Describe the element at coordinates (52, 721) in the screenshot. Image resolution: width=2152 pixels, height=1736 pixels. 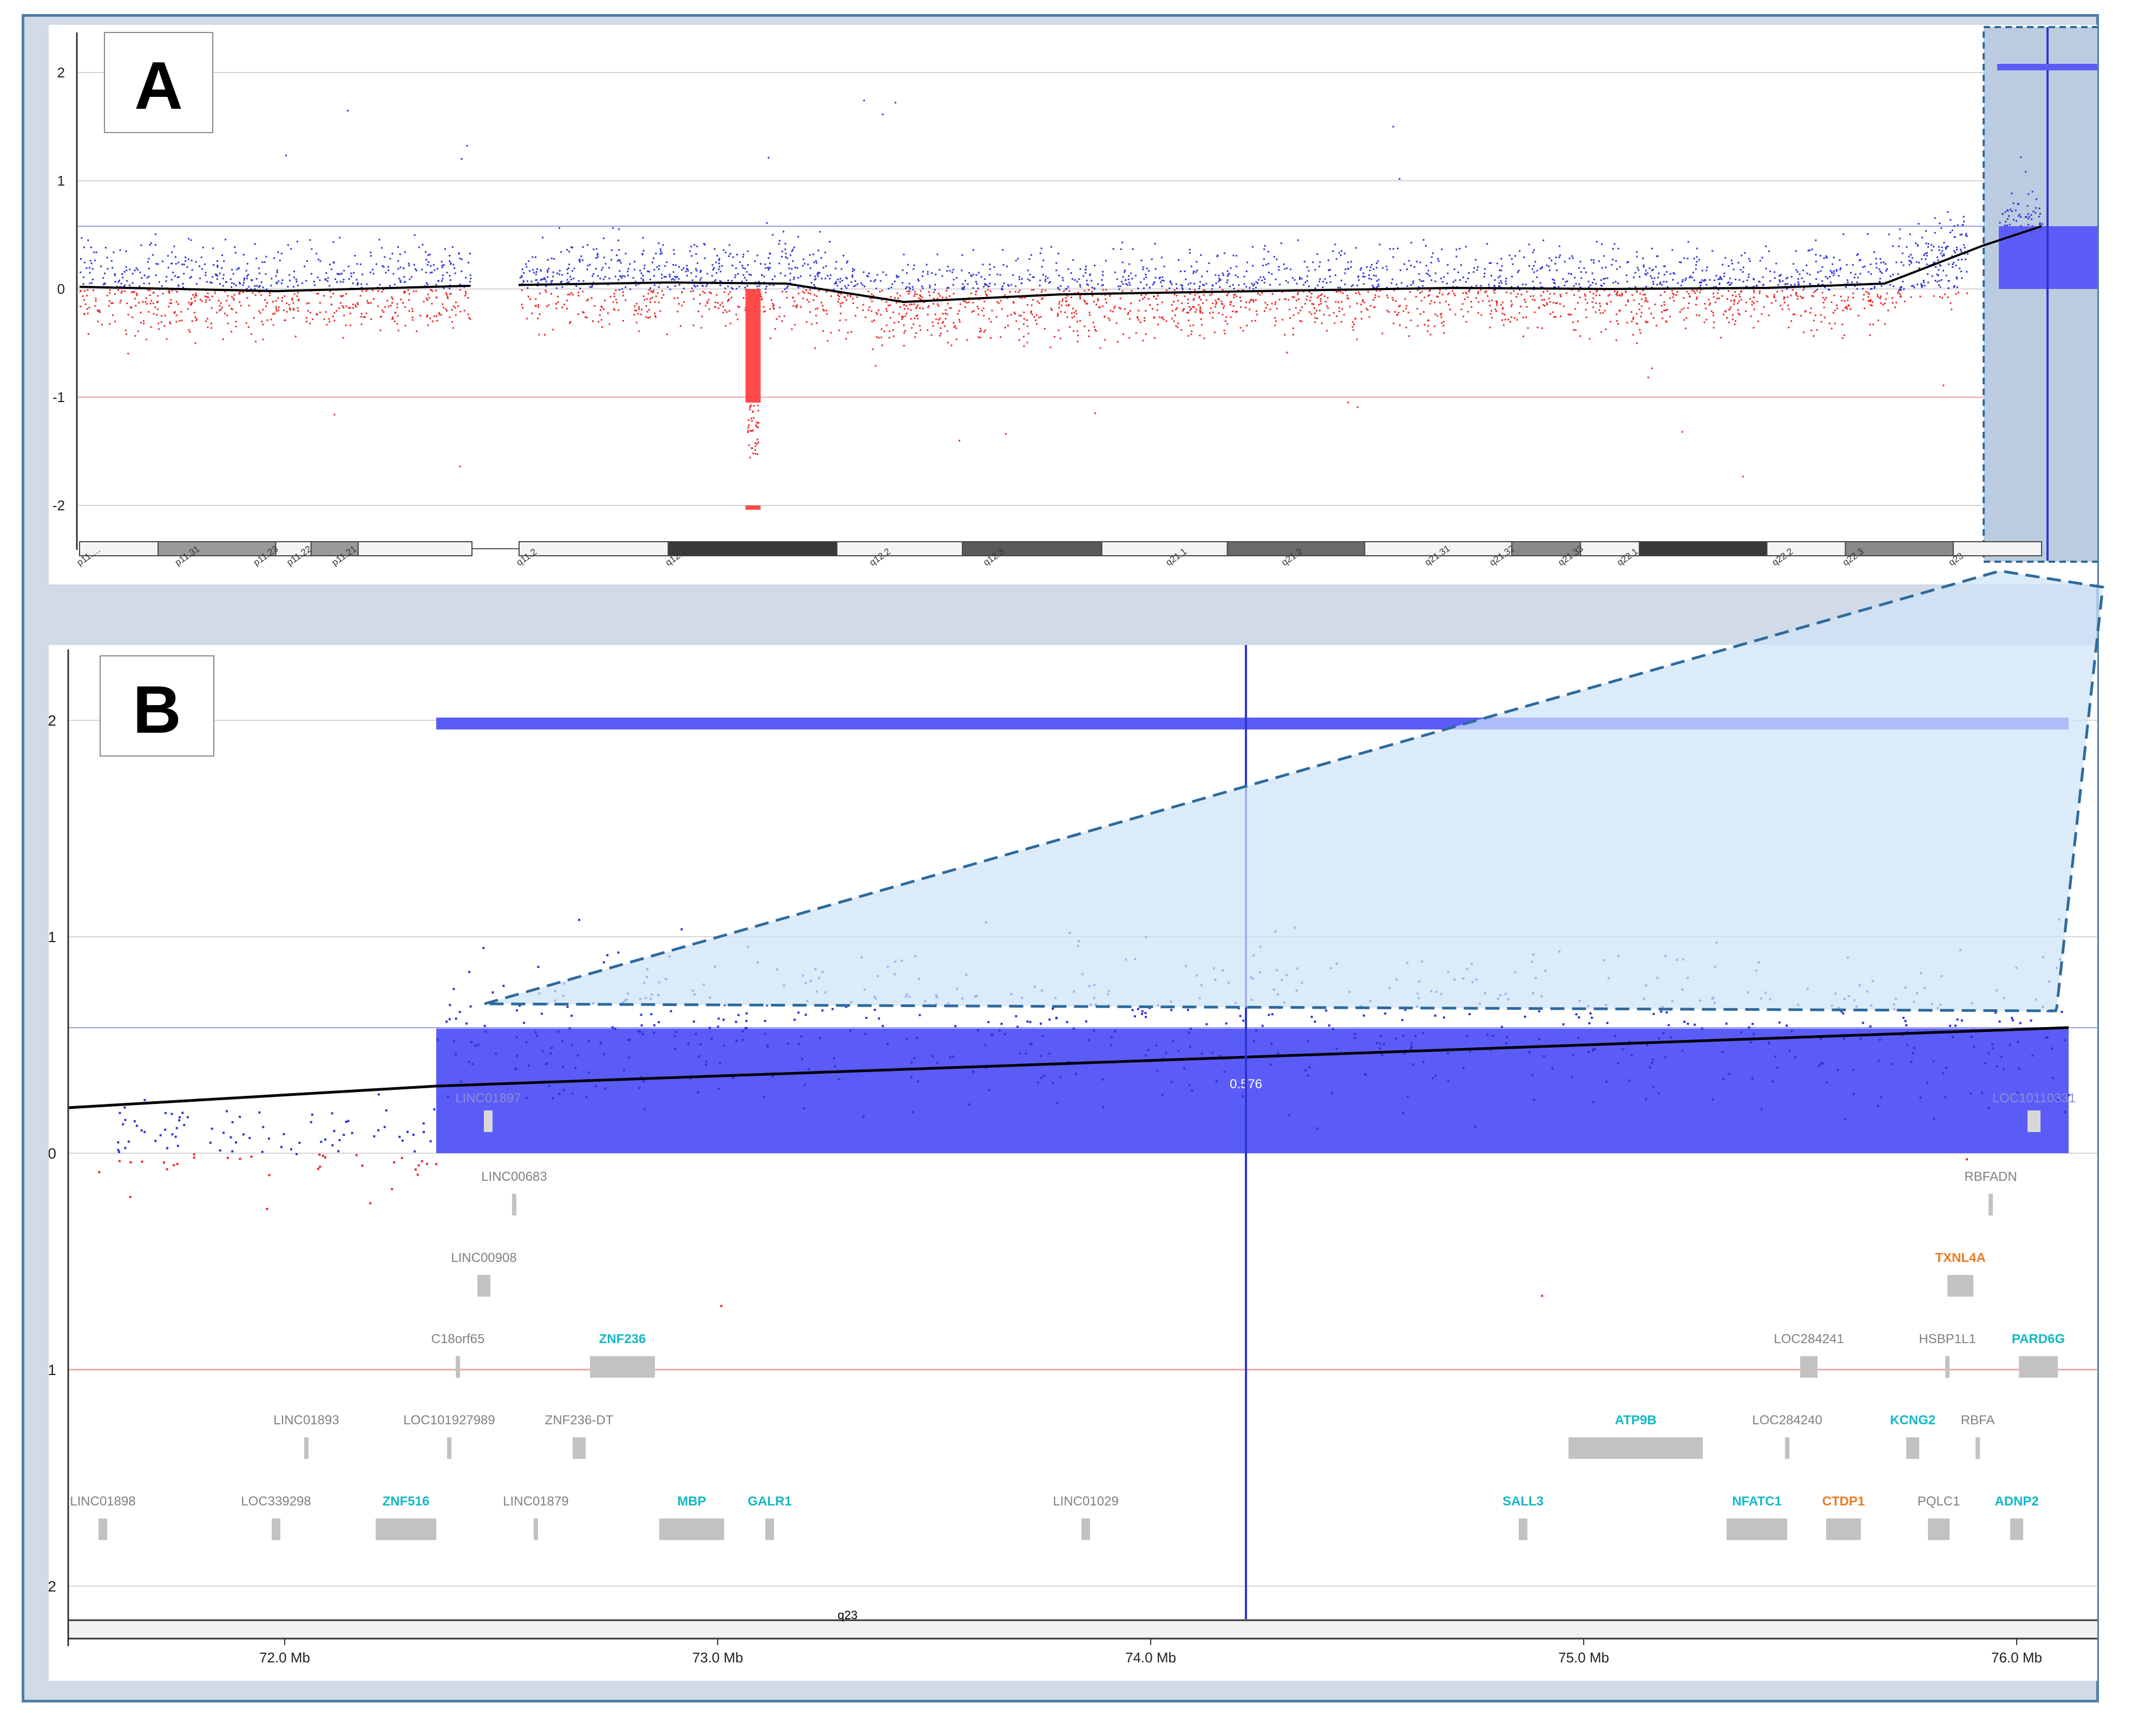
I see `panel-b-y-tick-label: 2` at that location.